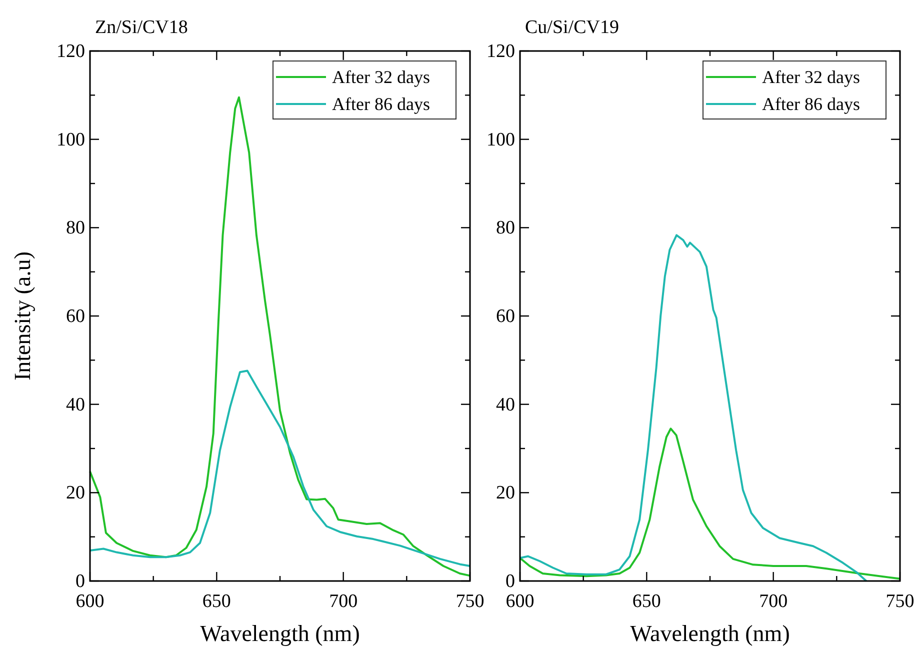 This screenshot has width=918, height=649. Describe the element at coordinates (141, 27) in the screenshot. I see `chart-title: Zn/Si/CV18` at that location.